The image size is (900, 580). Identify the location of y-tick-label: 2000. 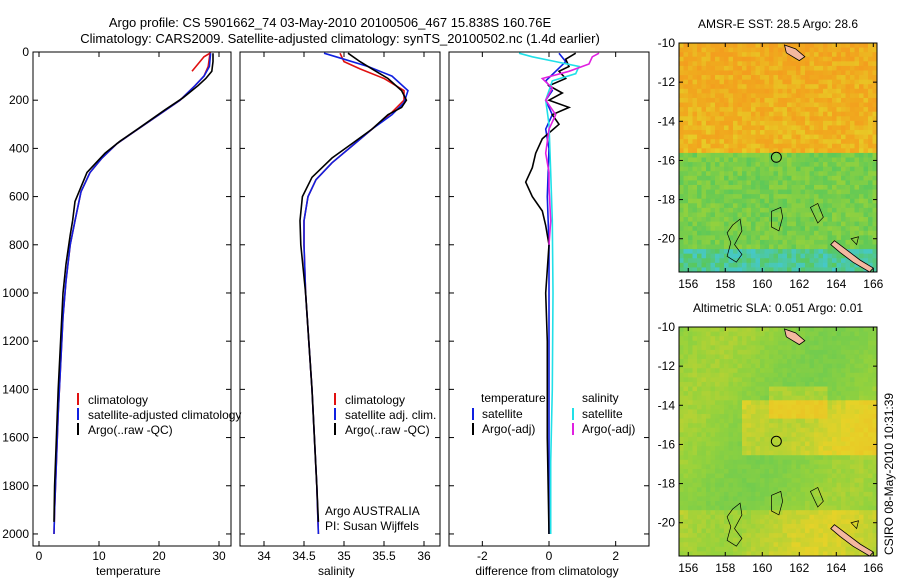
(15, 534).